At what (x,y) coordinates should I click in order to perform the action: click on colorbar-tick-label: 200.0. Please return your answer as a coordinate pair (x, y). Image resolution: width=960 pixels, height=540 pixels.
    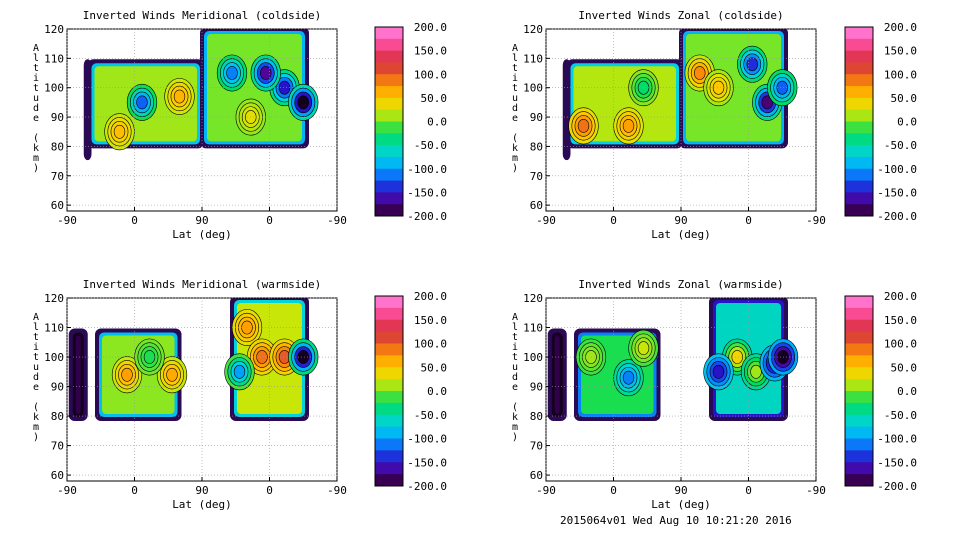
    Looking at the image, I should click on (430, 27).